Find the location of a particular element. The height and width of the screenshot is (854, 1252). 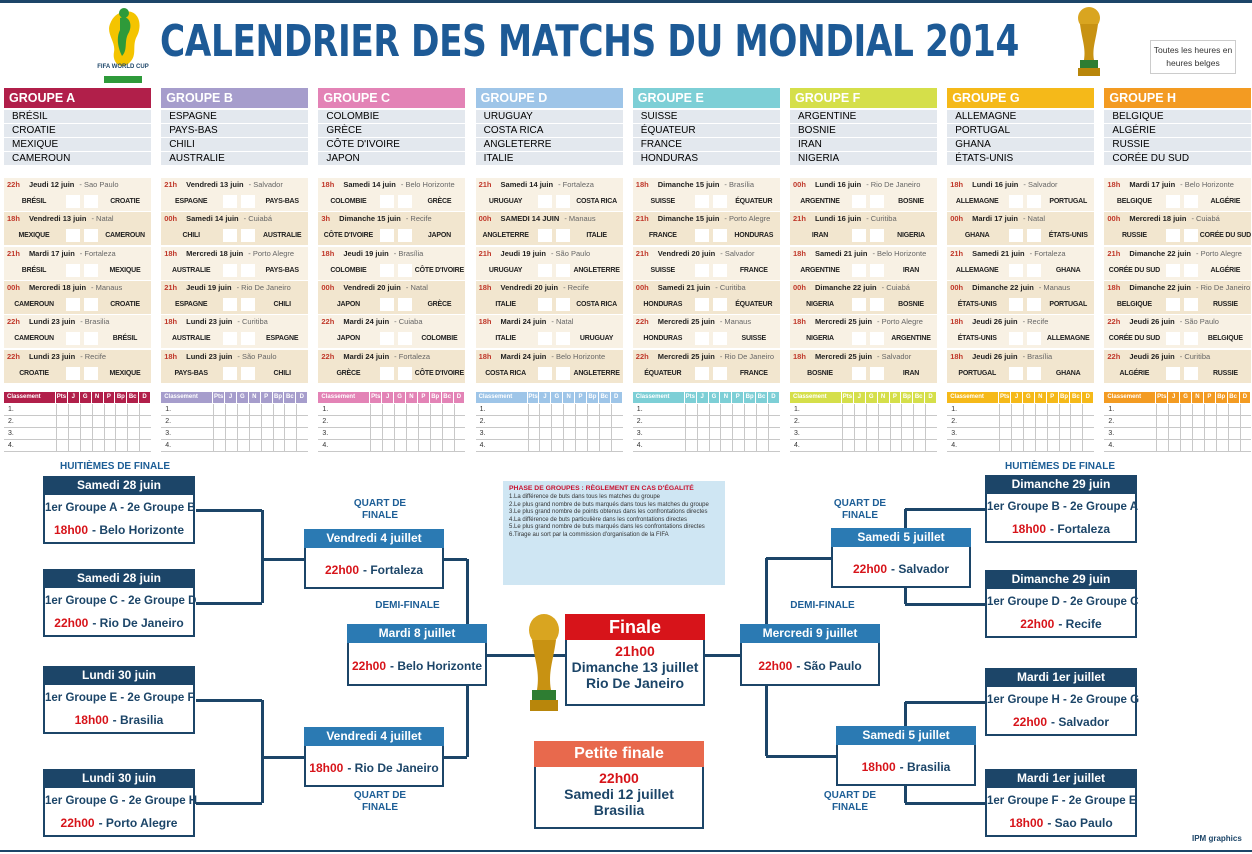

rank: 2. is located at coordinates (187, 422).